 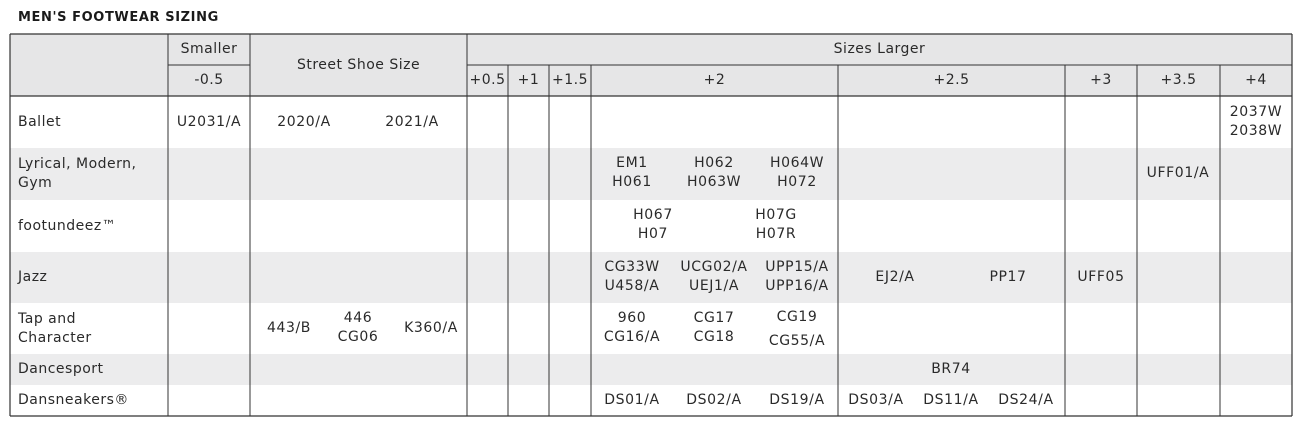 I want to click on size-code: H062 H063W, so click(x=714, y=172).